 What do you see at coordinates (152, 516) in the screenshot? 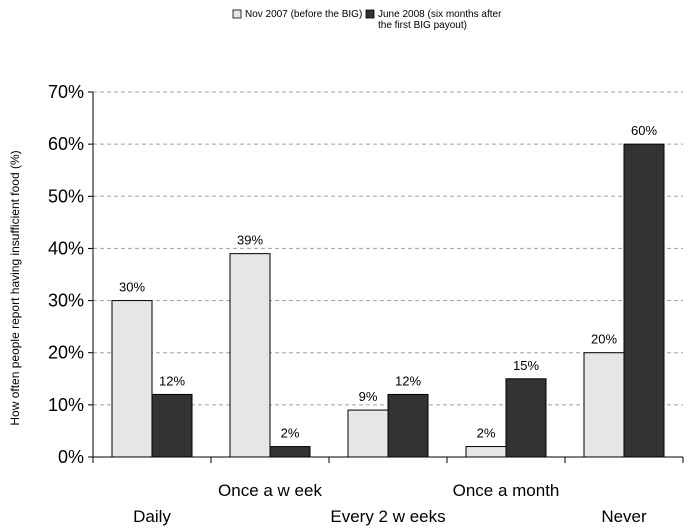
I see `category-label: Daily` at bounding box center [152, 516].